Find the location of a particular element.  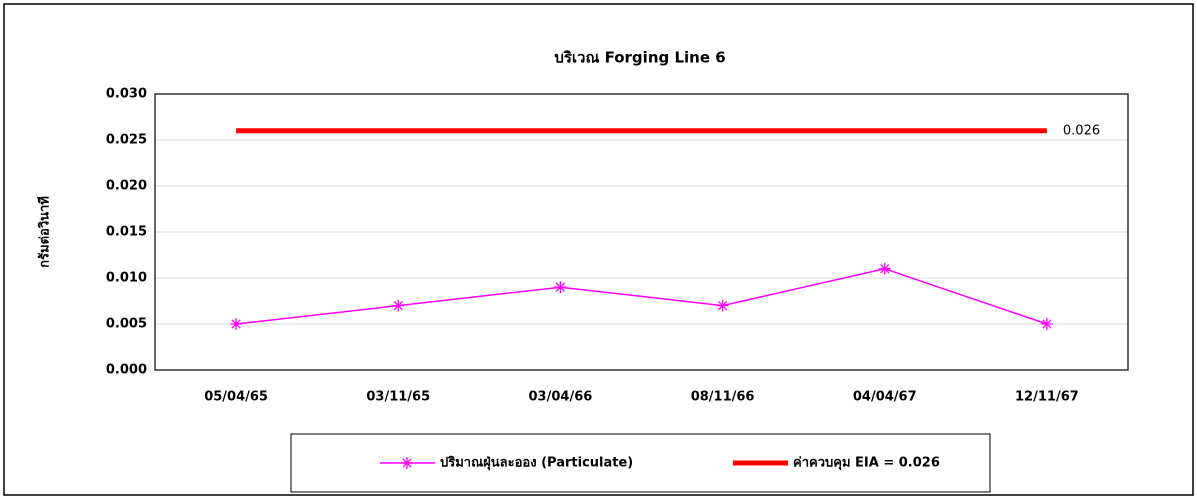

y-tick-label: 0.000 is located at coordinates (126, 370).